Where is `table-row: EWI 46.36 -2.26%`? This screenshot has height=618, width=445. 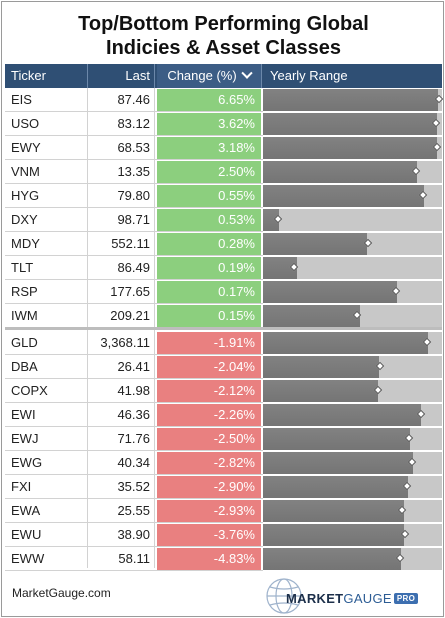
table-row: EWI 46.36 -2.26% is located at coordinates (223, 415).